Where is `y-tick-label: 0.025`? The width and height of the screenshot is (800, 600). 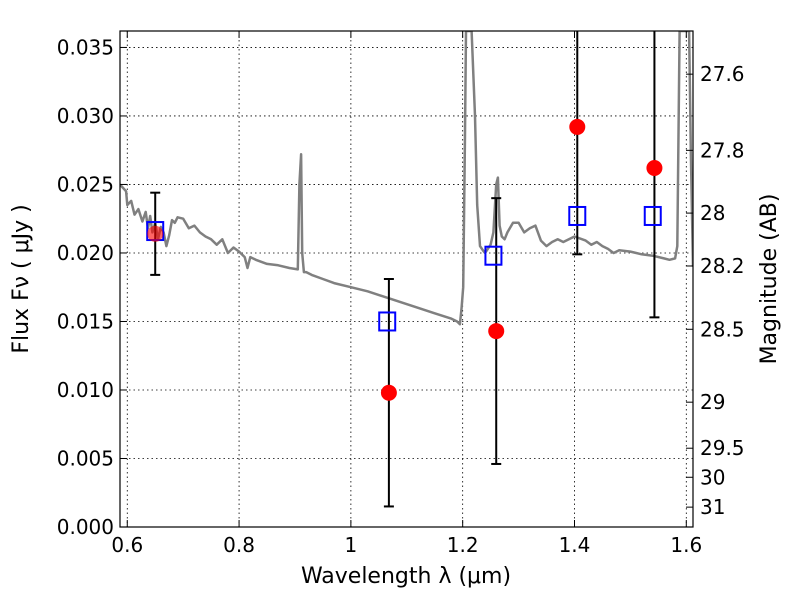 y-tick-label: 0.025 is located at coordinates (85, 184).